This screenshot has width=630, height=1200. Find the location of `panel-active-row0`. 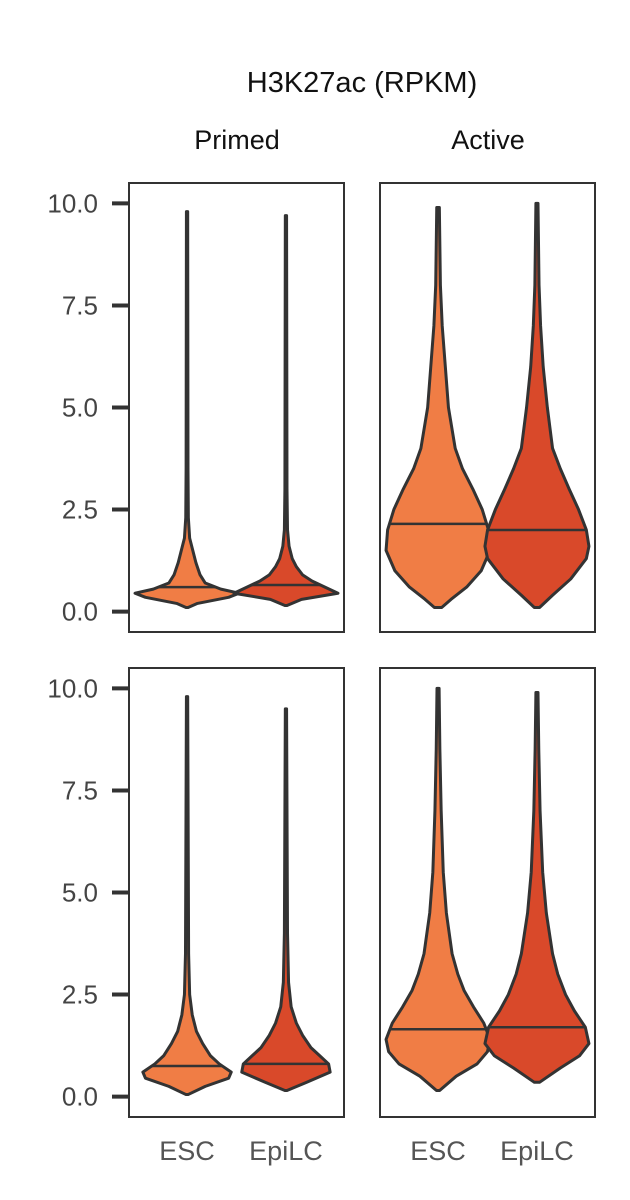

panel-active-row0 is located at coordinates (487, 407).